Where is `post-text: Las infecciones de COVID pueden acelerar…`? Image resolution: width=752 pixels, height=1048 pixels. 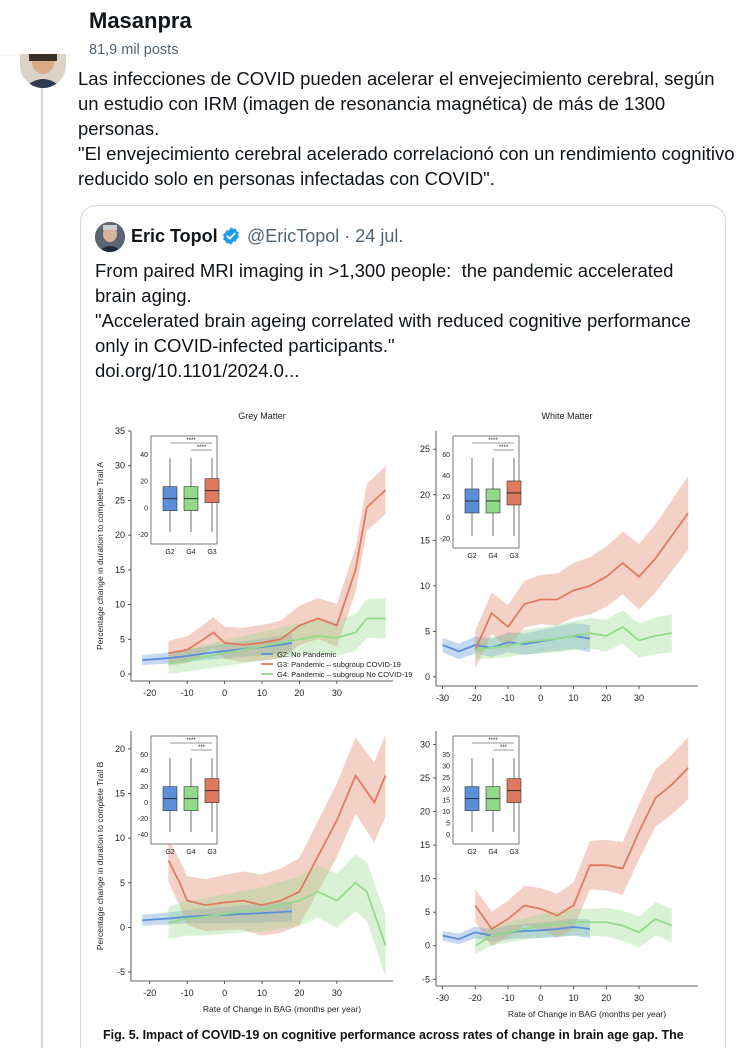
post-text: Las infecciones de COVID pueden acelerar… is located at coordinates (408, 128).